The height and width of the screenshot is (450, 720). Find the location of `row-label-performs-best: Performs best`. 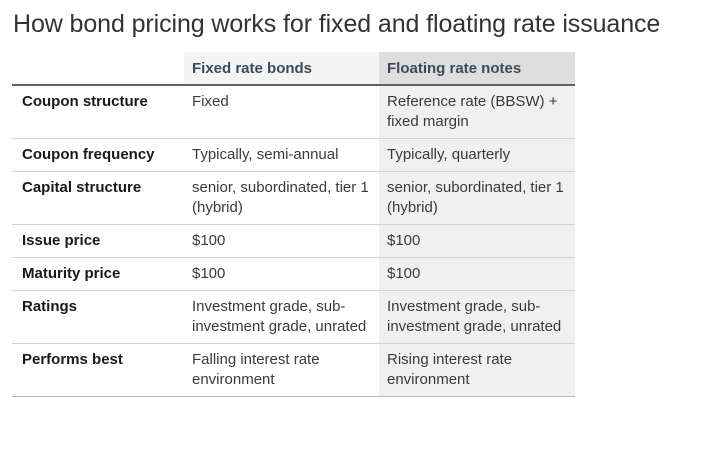

row-label-performs-best: Performs best is located at coordinates (98, 370).